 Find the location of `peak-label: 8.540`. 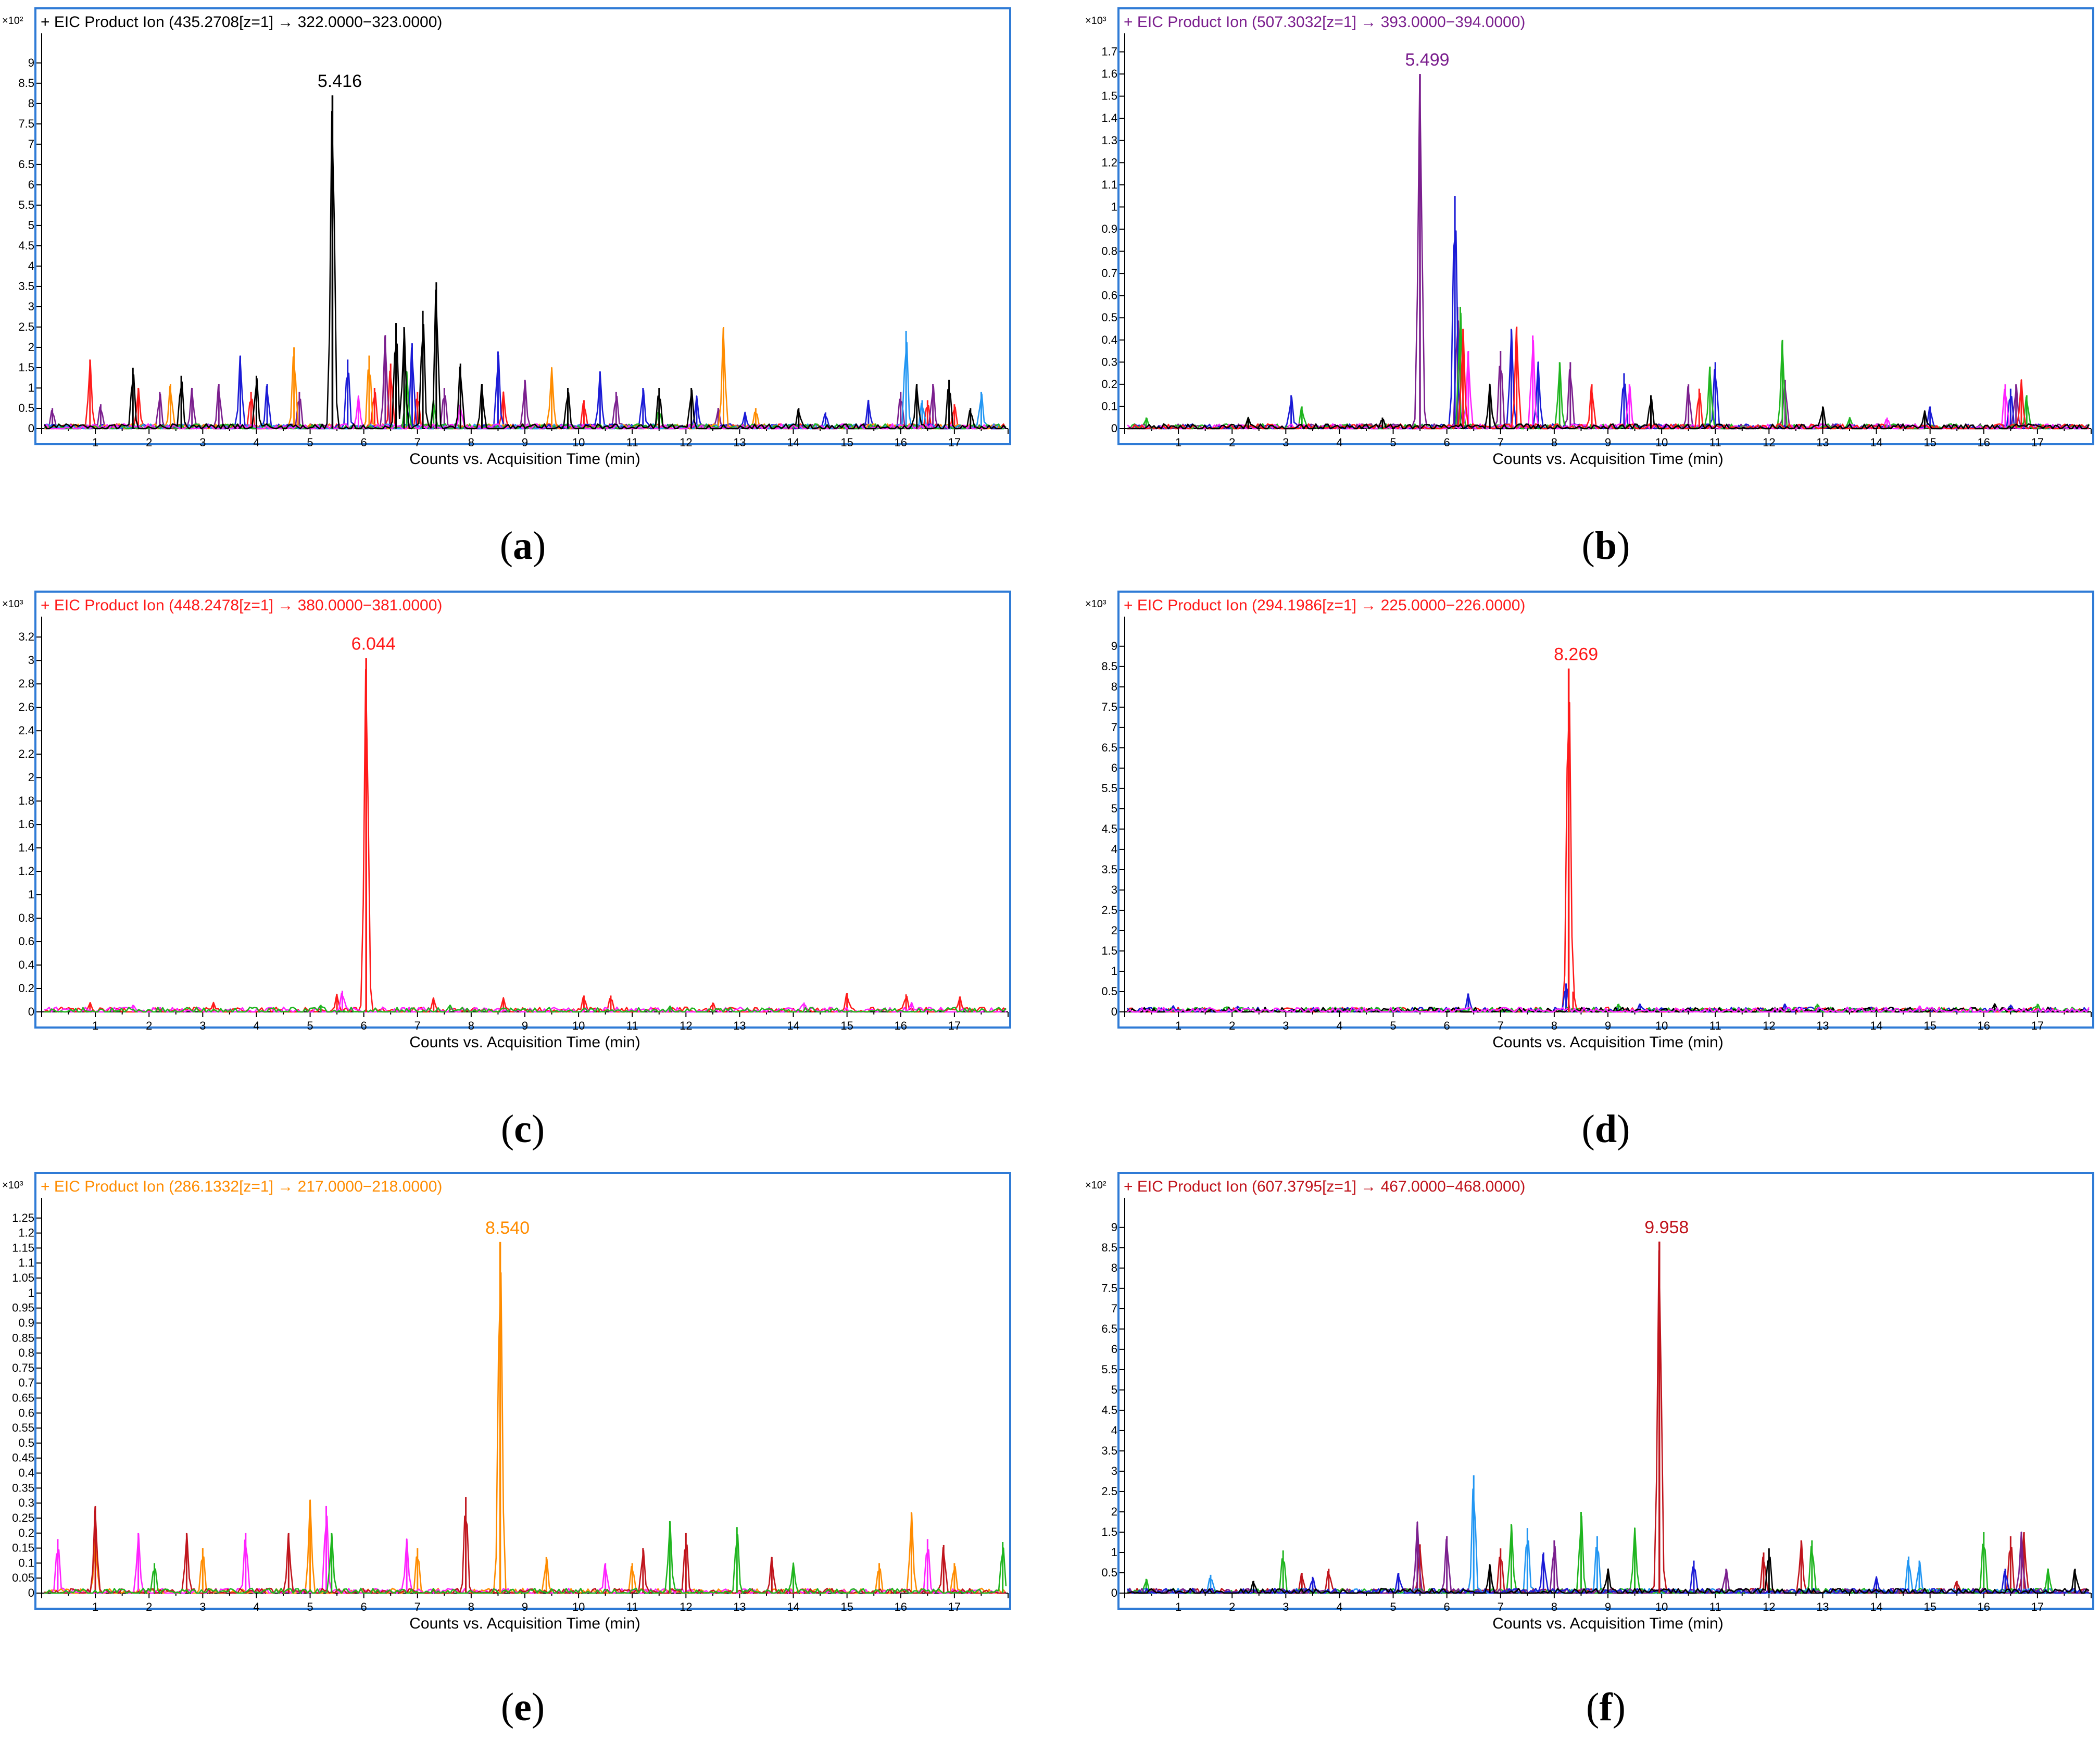

peak-label: 8.540 is located at coordinates (507, 1228).